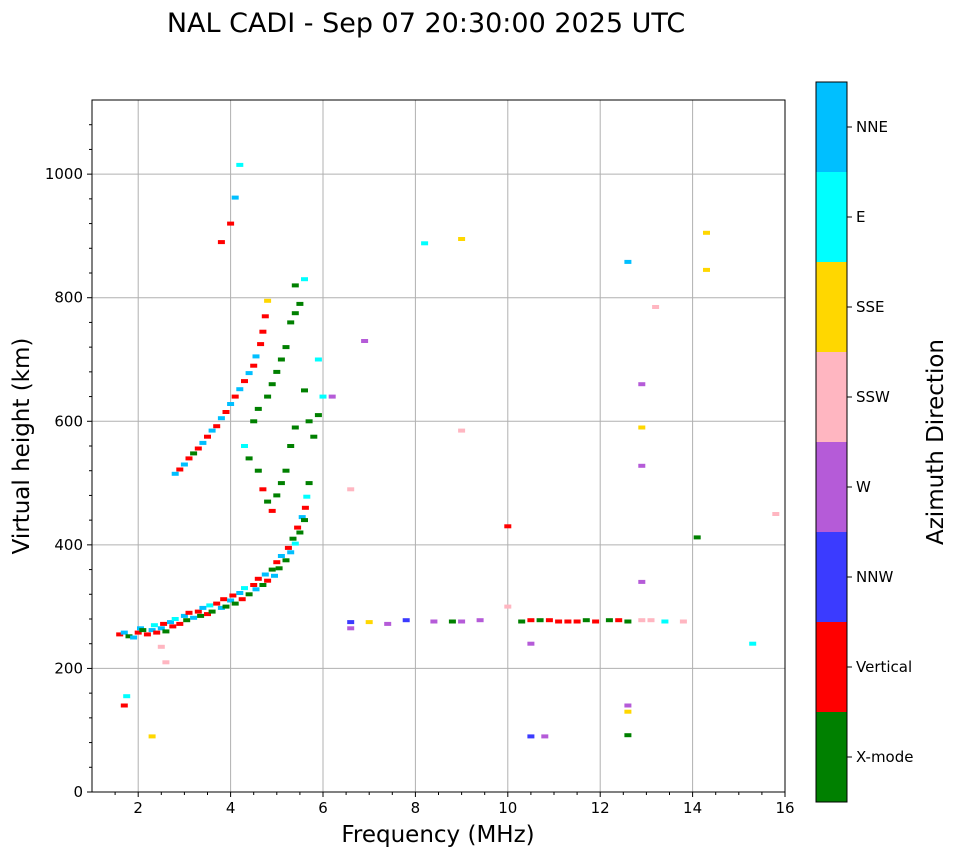  What do you see at coordinates (68, 668) in the screenshot?
I see `y-tick-label: 200` at bounding box center [68, 668].